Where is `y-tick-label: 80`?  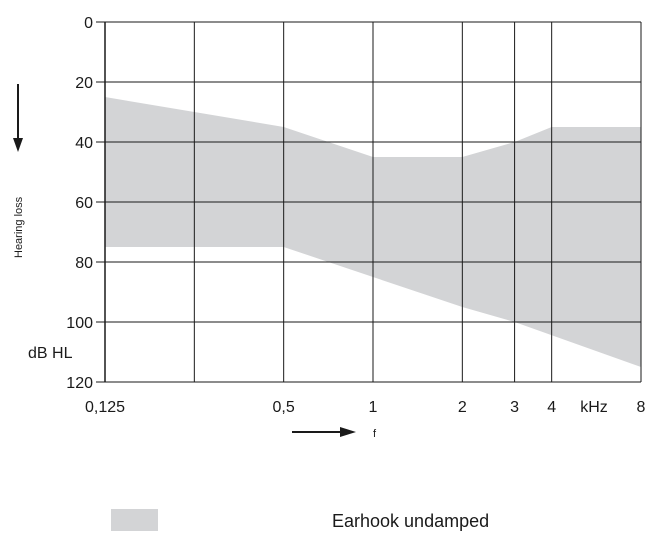
y-tick-label: 80 is located at coordinates (84, 263).